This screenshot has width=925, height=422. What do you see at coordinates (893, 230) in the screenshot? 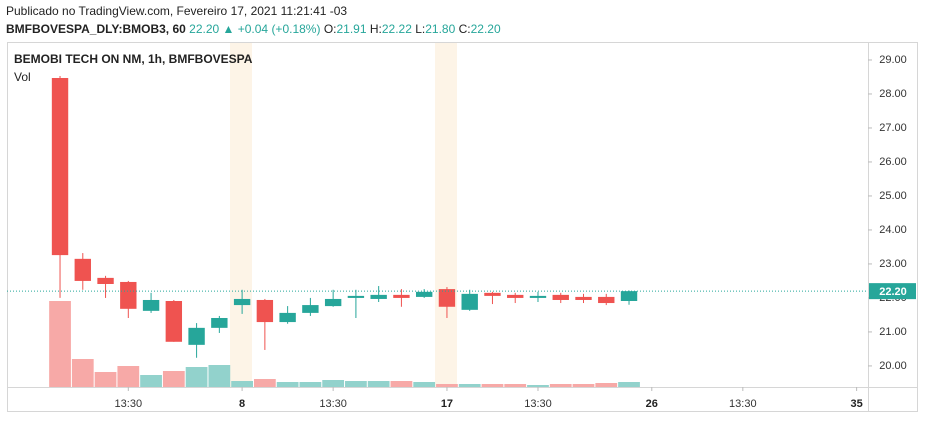
I see `y-tick-label: 24.00` at bounding box center [893, 230].